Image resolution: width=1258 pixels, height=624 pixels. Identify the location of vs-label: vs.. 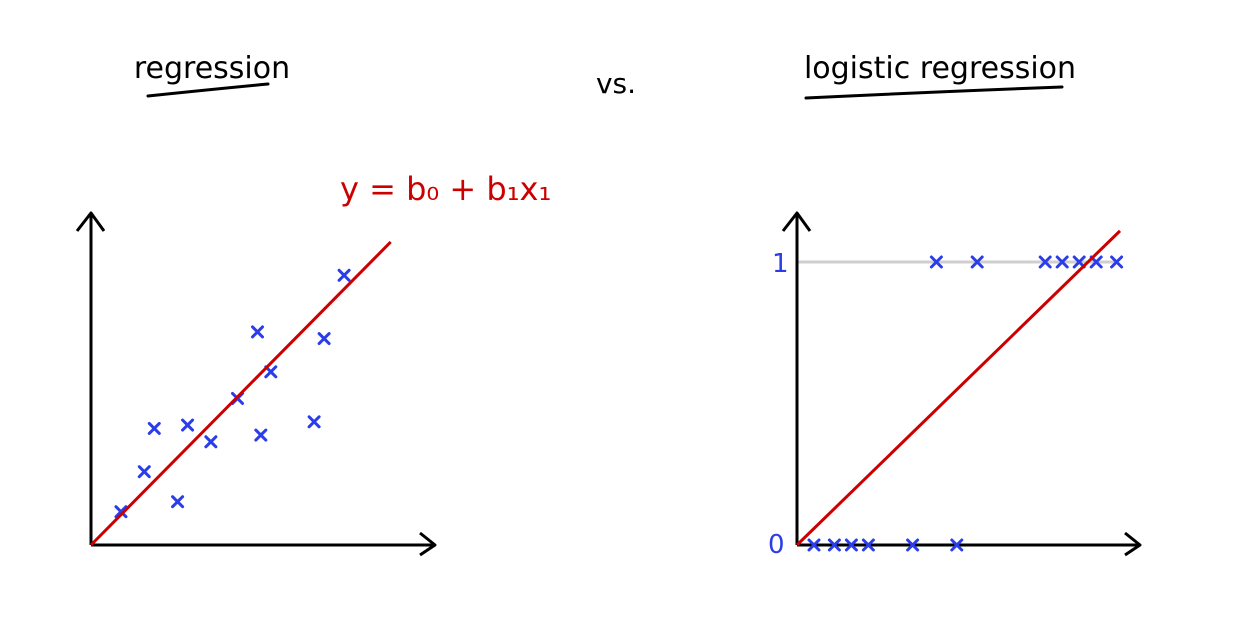
(616, 83).